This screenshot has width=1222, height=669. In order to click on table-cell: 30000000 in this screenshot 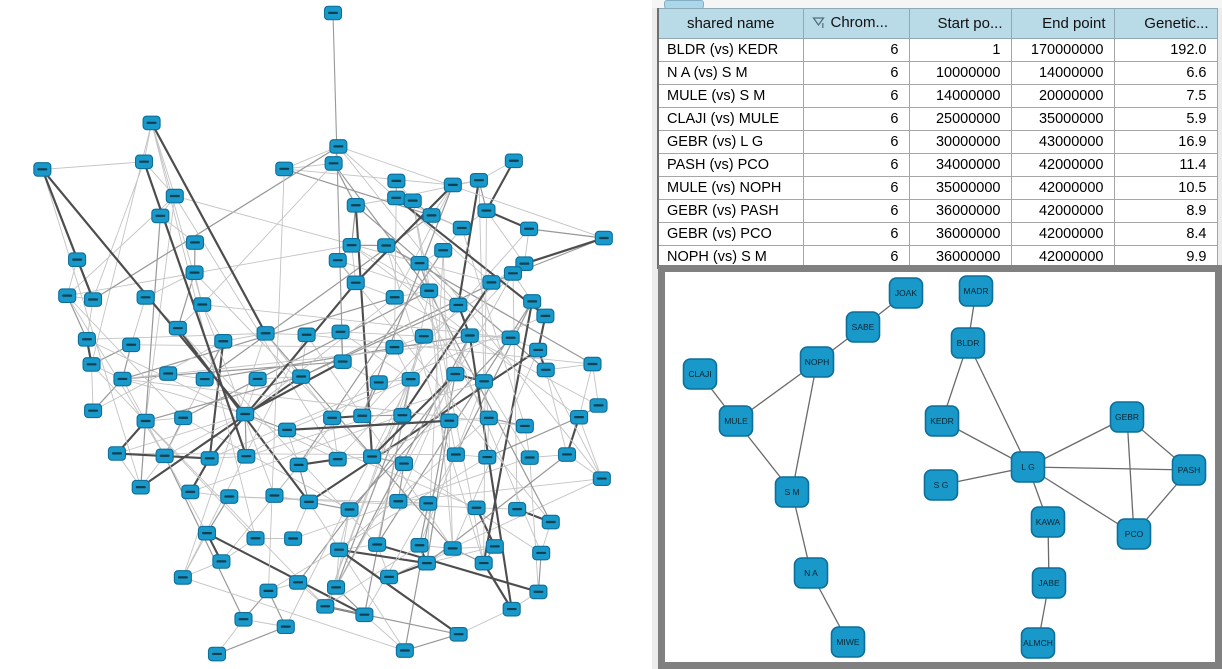, I will do `click(960, 142)`.